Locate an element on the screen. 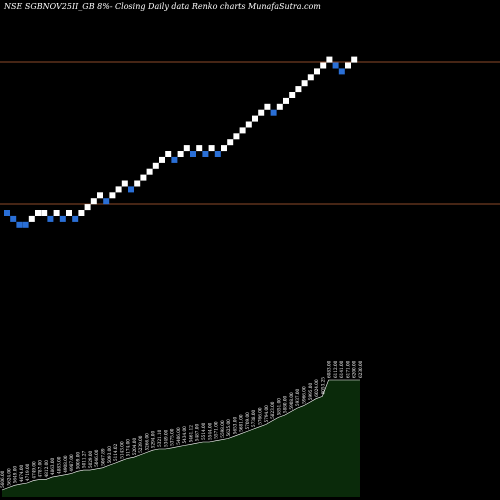 The width and height of the screenshot is (500, 500). volume-label: 4749.00 is located at coordinates (33, 470).